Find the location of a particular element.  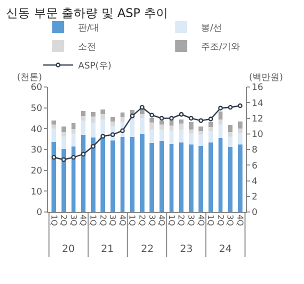

legend-label: ASP(우) is located at coordinates (95, 67).